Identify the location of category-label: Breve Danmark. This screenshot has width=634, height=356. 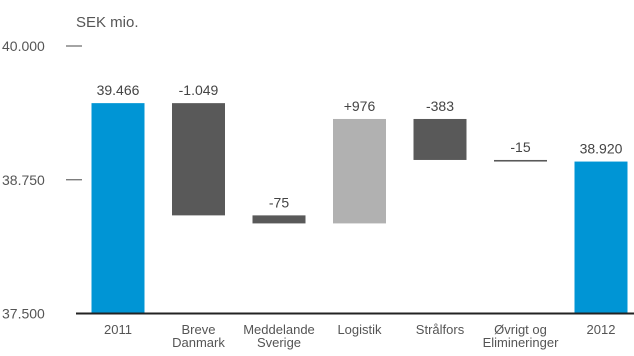
(198, 336).